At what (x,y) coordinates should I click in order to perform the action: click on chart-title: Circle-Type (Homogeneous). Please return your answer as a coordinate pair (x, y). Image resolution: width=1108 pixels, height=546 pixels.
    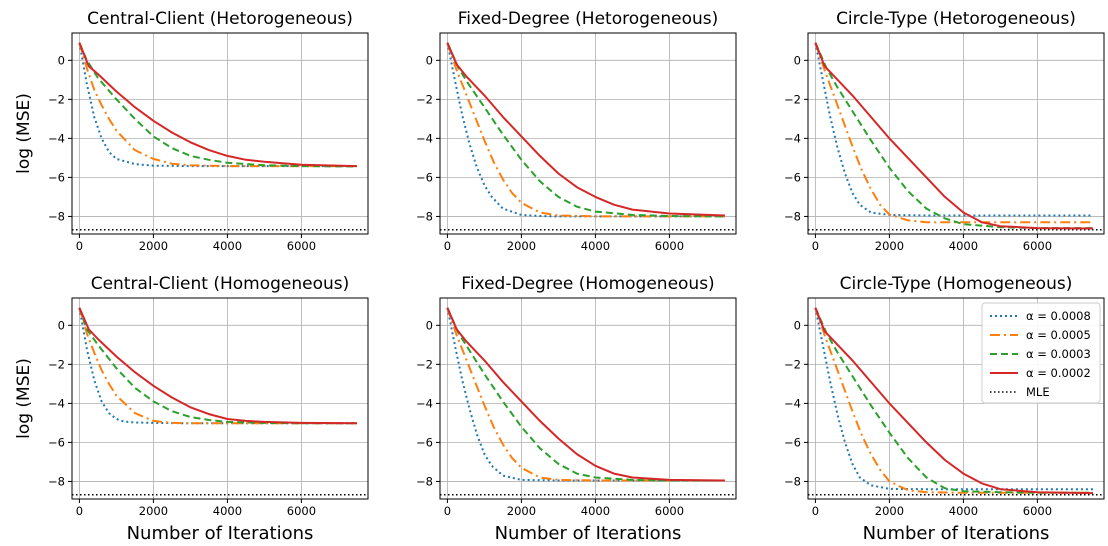
    Looking at the image, I should click on (956, 284).